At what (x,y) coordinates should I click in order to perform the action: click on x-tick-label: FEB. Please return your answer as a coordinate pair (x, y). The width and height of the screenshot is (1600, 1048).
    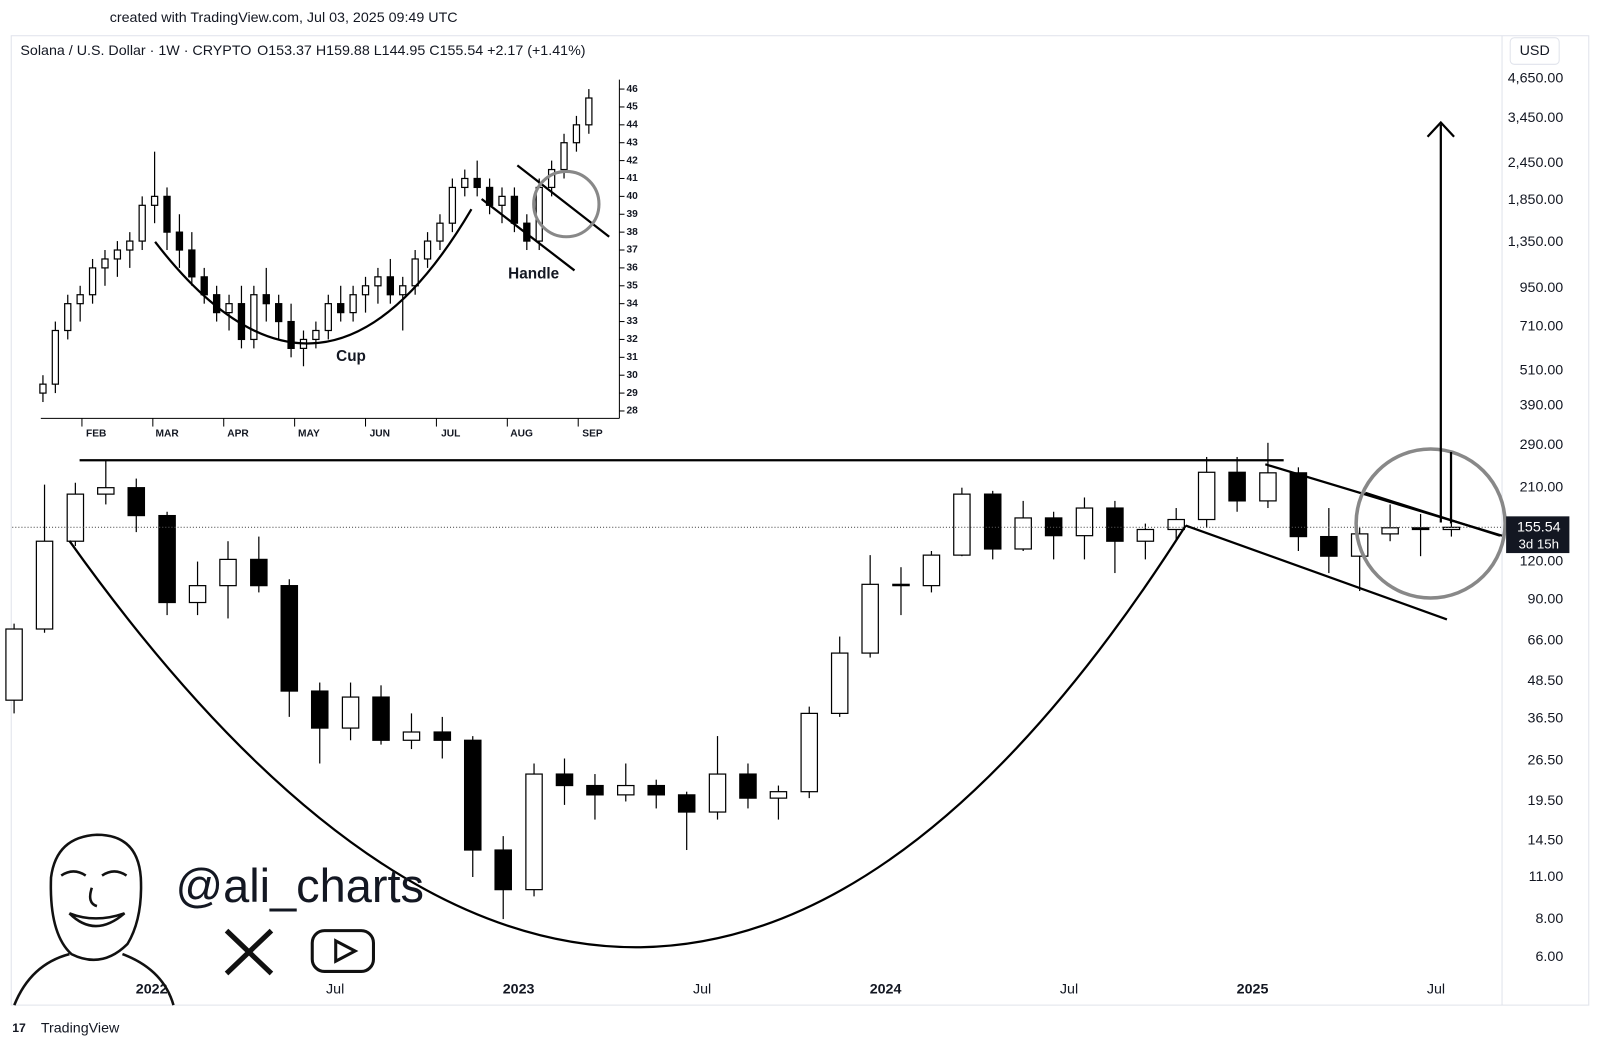
    Looking at the image, I should click on (96, 433).